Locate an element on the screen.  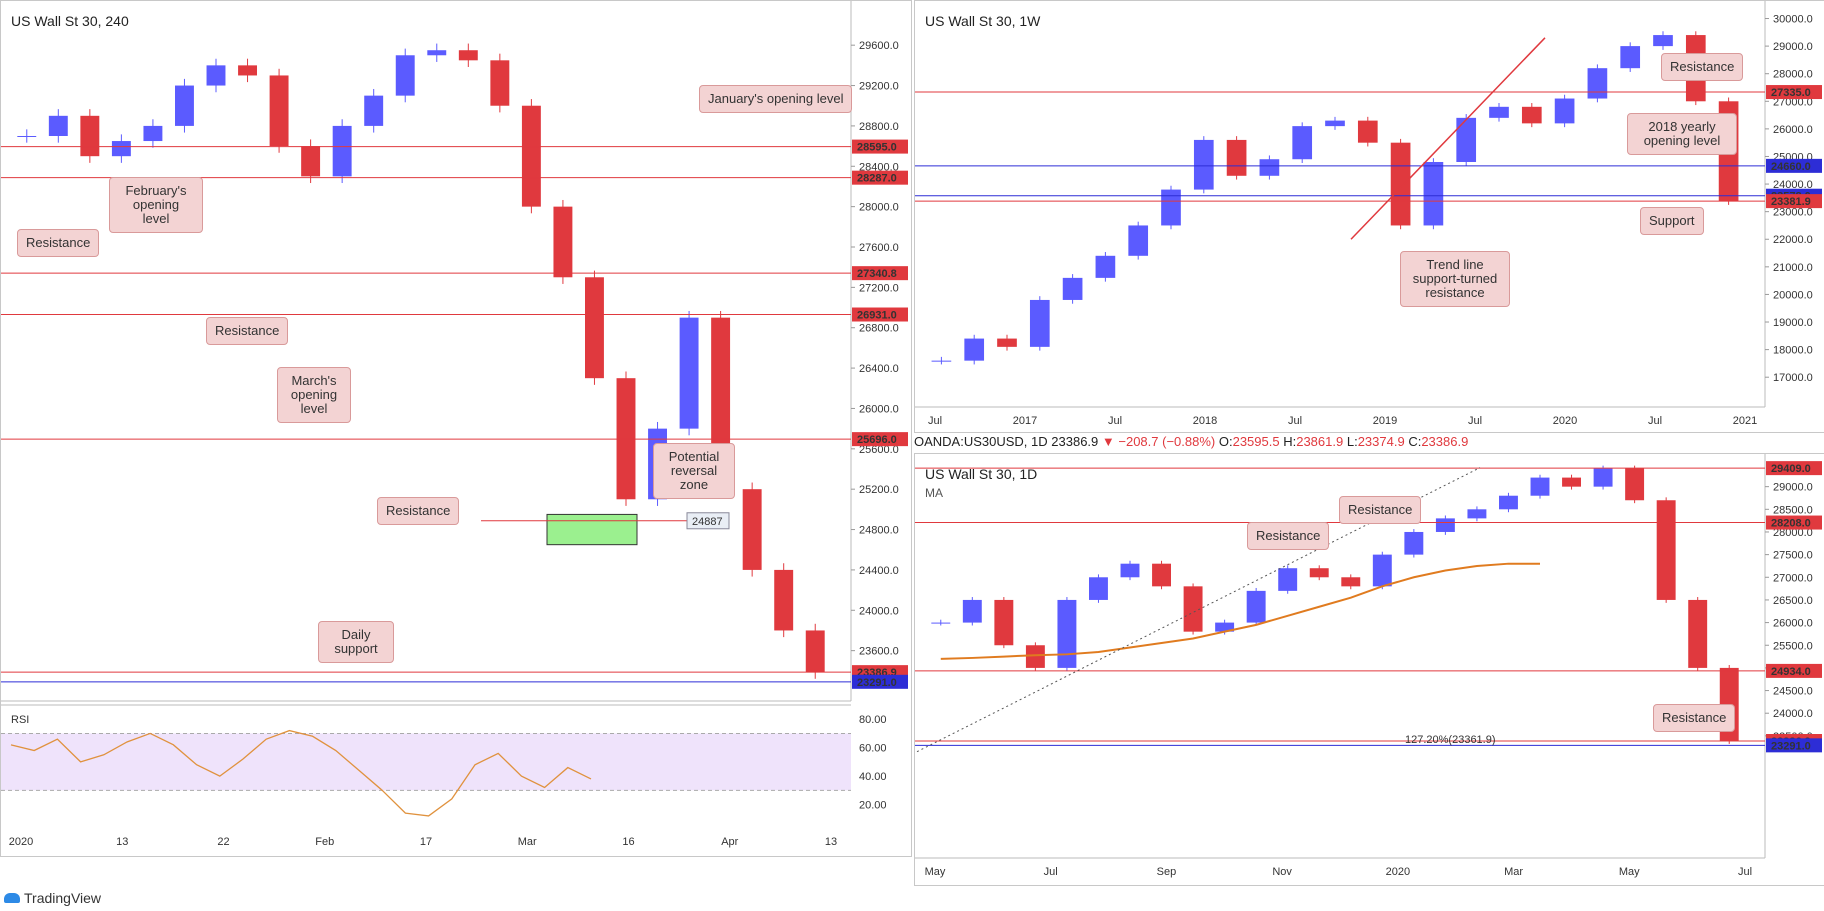
cloud-icon is located at coordinates (12, 898).